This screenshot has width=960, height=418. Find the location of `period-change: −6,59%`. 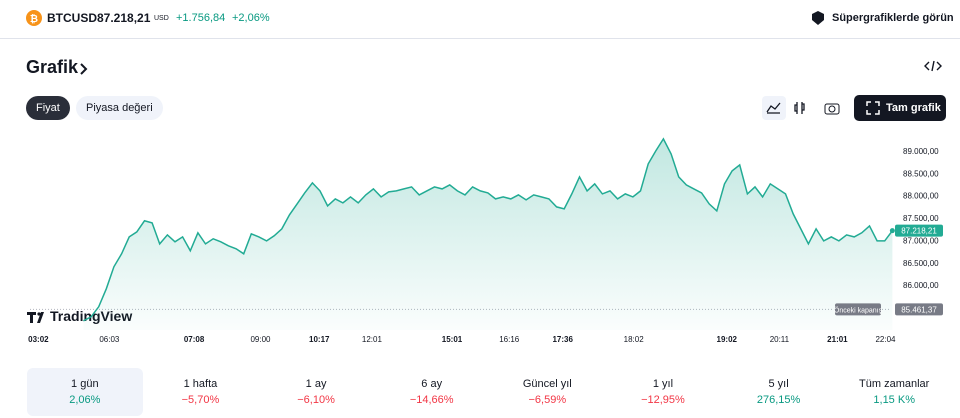

period-change: −6,59% is located at coordinates (547, 400).